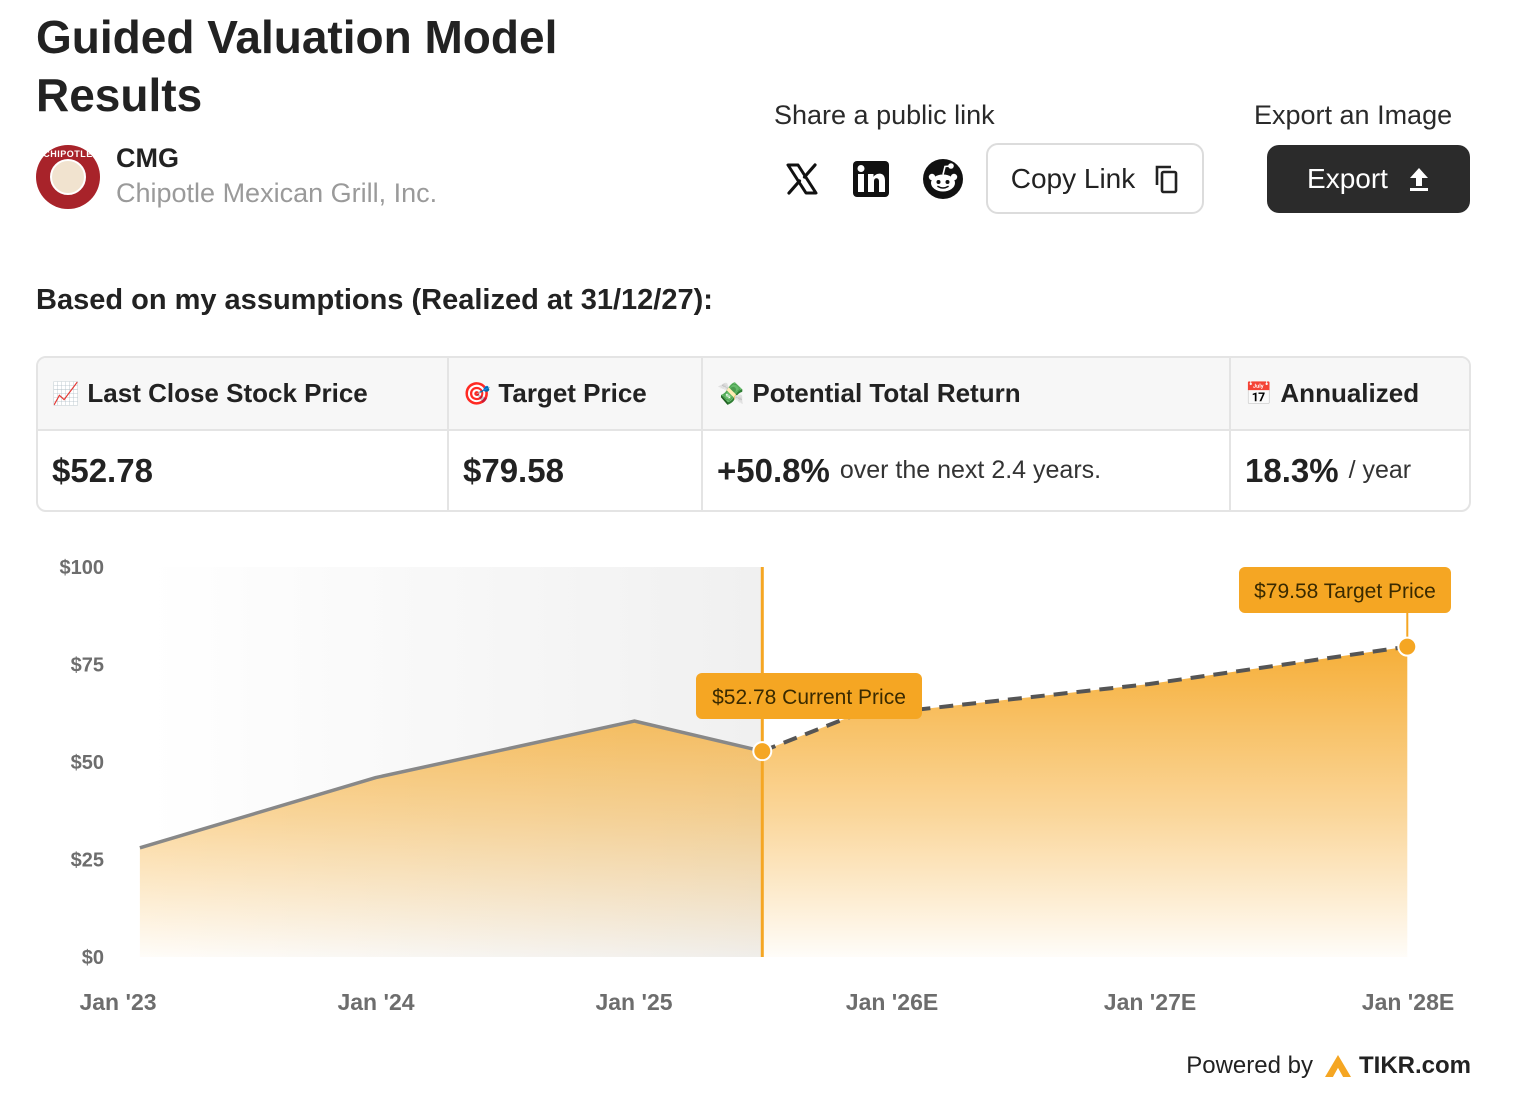 This screenshot has width=1534, height=1100. Describe the element at coordinates (1166, 179) in the screenshot. I see `copy-icon` at that location.